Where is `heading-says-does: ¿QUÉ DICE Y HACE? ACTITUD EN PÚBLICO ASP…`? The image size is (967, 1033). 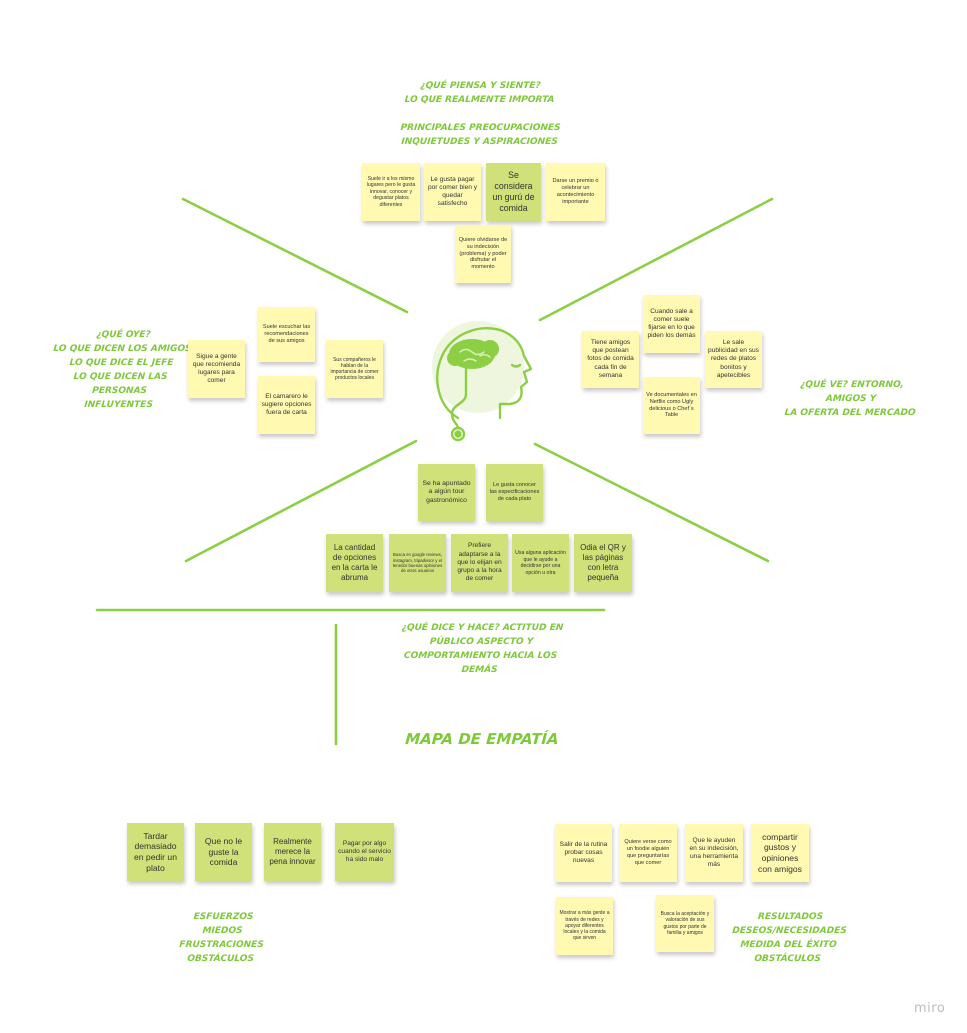 heading-says-does: ¿QUÉ DICE Y HACE? ACTITUD EN PÚBLICO ASP… is located at coordinates (482, 649).